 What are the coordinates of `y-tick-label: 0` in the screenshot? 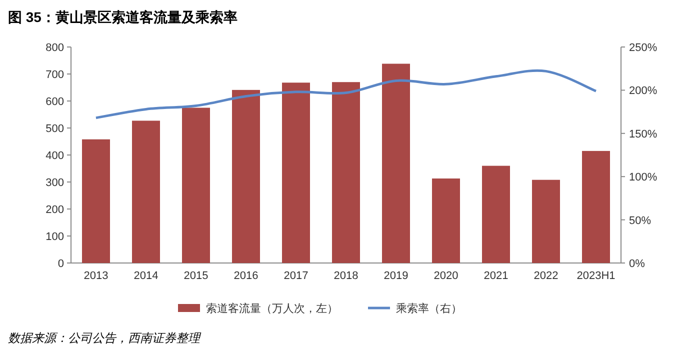 It's located at (61, 264).